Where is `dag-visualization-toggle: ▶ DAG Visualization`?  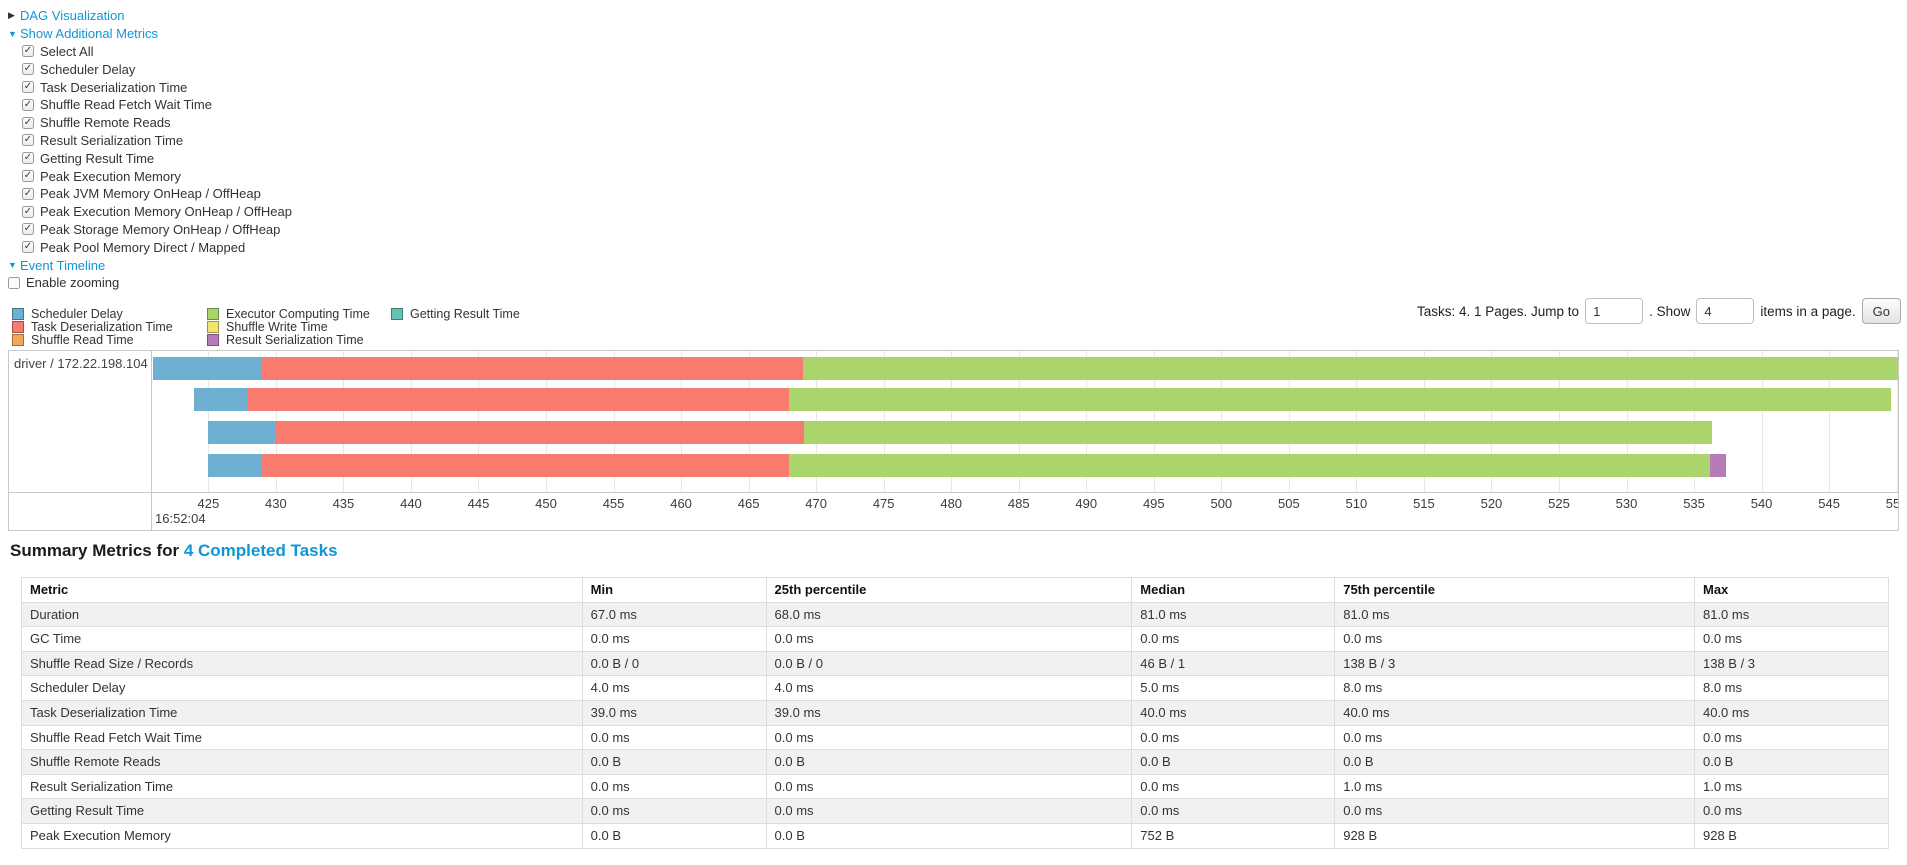 dag-visualization-toggle: ▶ DAG Visualization is located at coordinates (150, 16).